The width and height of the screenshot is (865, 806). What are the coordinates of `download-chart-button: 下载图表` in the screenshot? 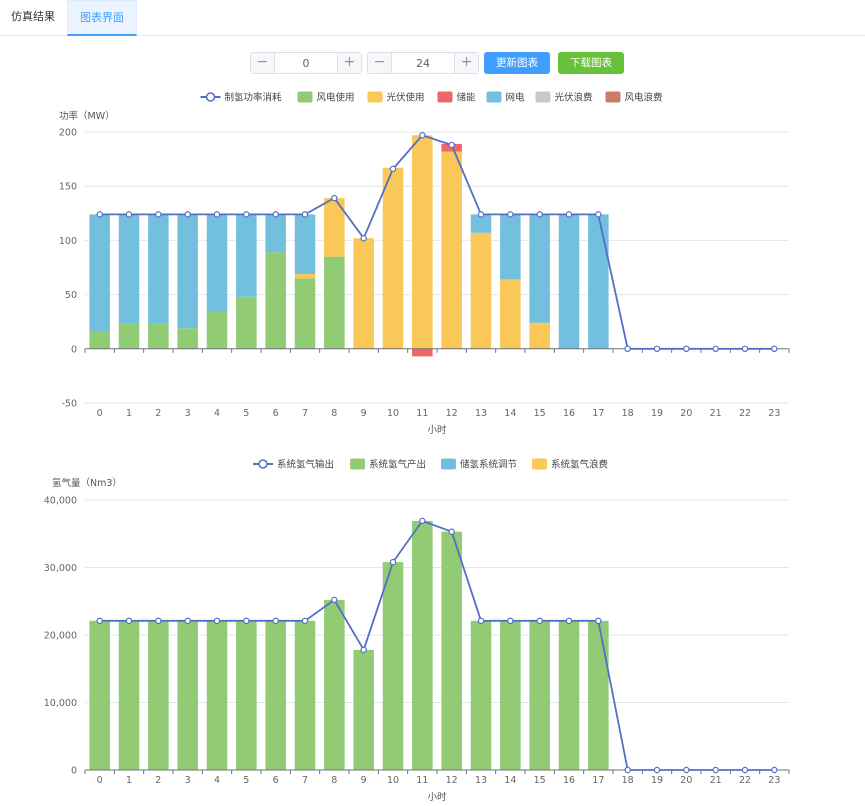 It's located at (591, 63).